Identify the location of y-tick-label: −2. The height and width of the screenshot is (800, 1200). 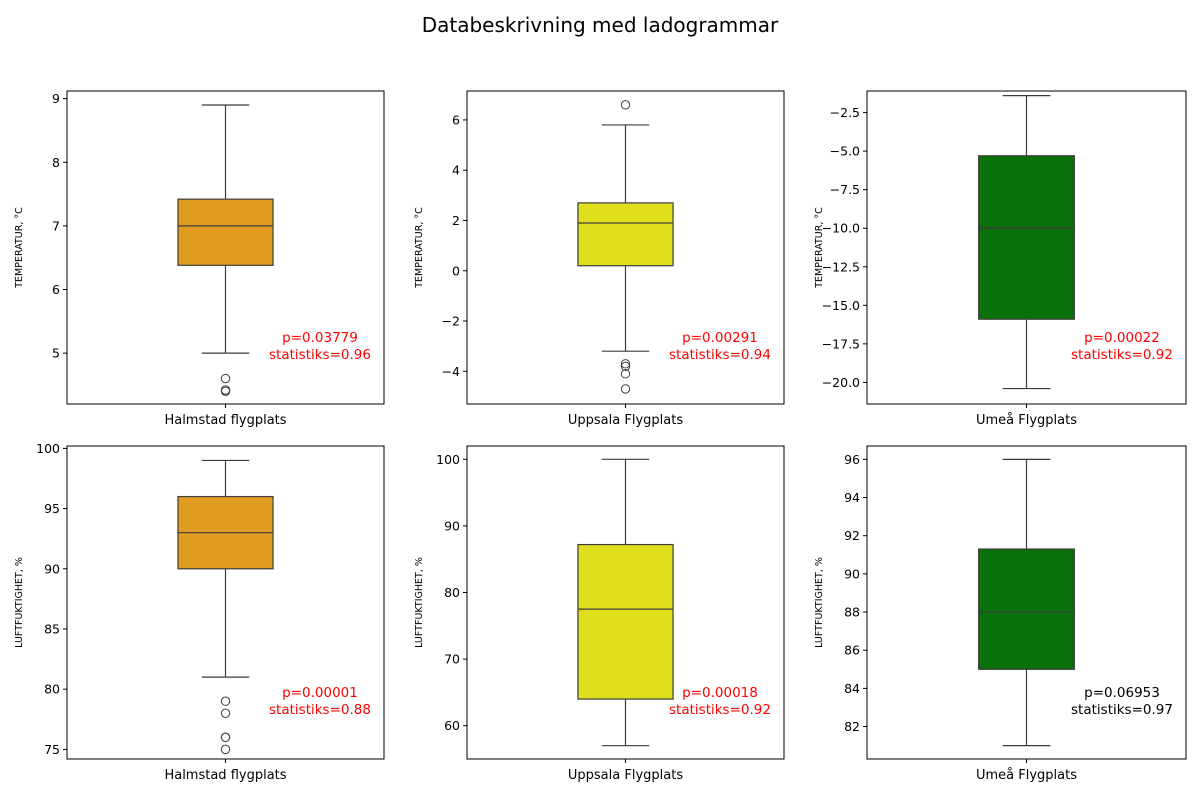
(451, 321).